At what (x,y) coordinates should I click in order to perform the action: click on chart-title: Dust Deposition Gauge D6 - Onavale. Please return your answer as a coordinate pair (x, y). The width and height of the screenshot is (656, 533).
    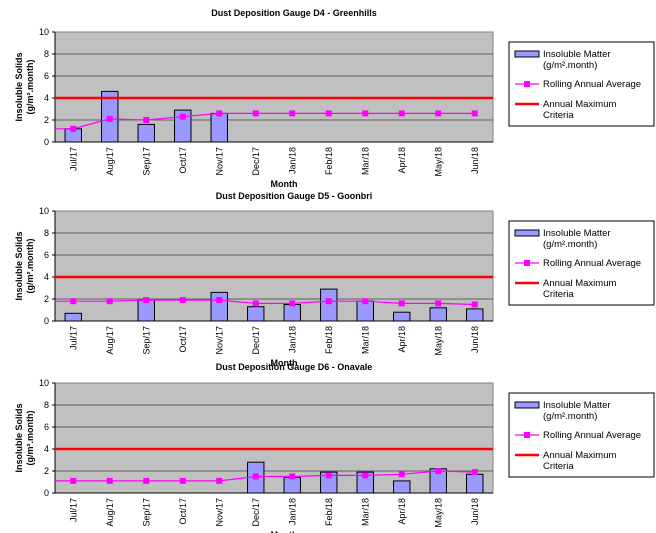
    Looking at the image, I should click on (294, 367).